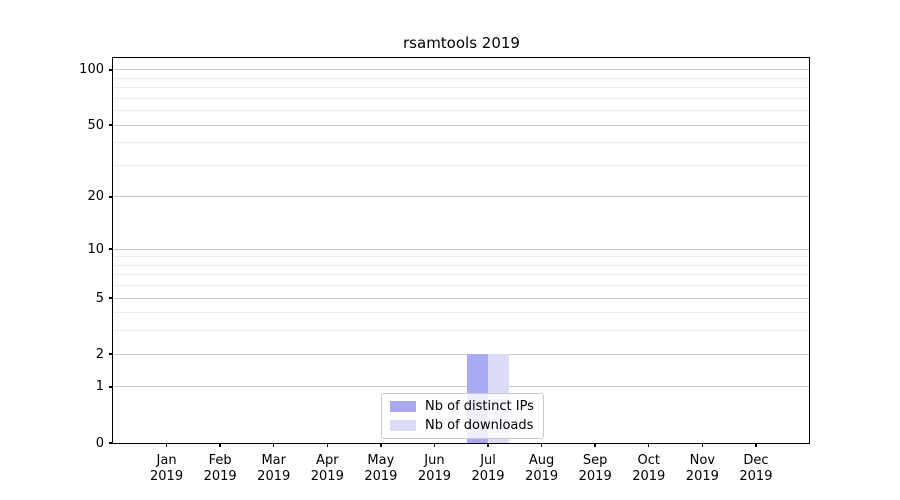  Describe the element at coordinates (99, 387) in the screenshot. I see `y-tick-label: 1` at that location.